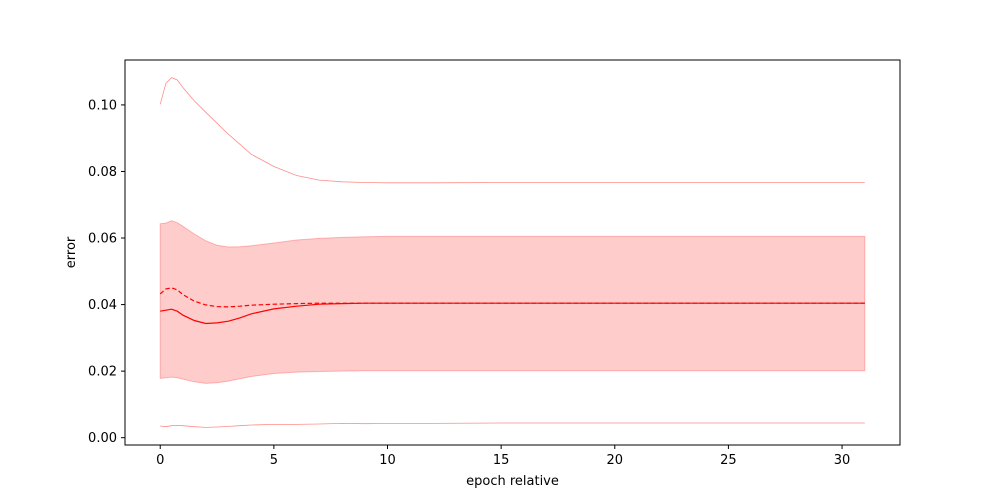 The height and width of the screenshot is (500, 1000). Describe the element at coordinates (614, 460) in the screenshot. I see `x-tick-label: 20` at that location.